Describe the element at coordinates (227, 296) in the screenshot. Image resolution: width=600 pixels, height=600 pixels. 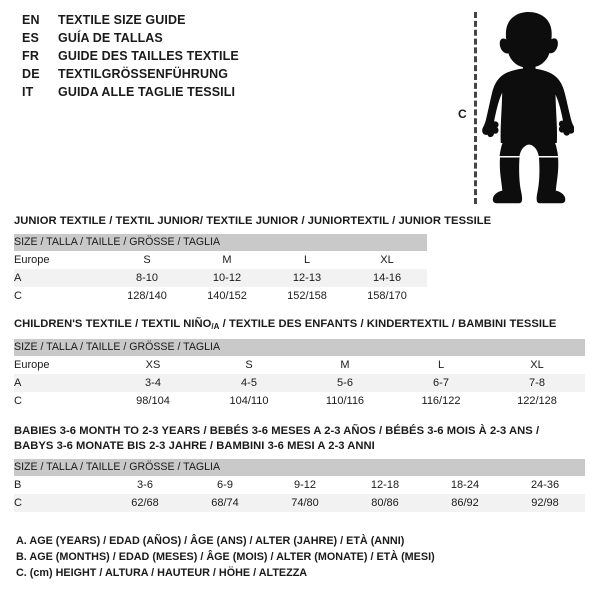
I see `junior-row-c-cell-1: 140/152` at that location.